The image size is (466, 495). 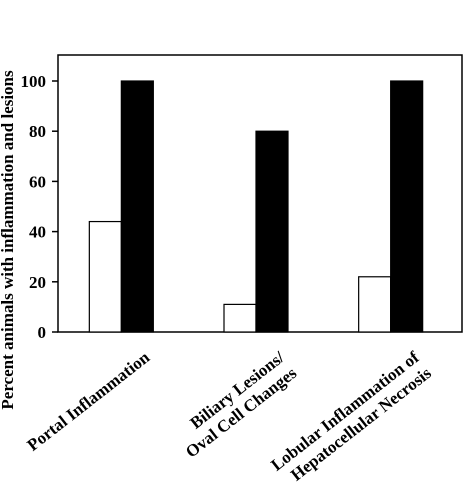 I want to click on y-tick-label: 40, so click(x=37, y=232).